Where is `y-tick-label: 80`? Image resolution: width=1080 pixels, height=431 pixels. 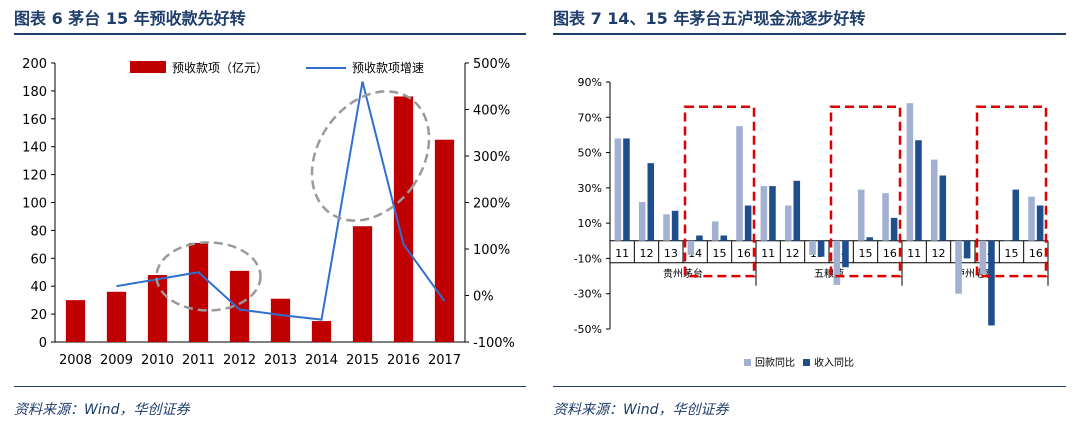 y-tick-label: 80 is located at coordinates (38, 231).